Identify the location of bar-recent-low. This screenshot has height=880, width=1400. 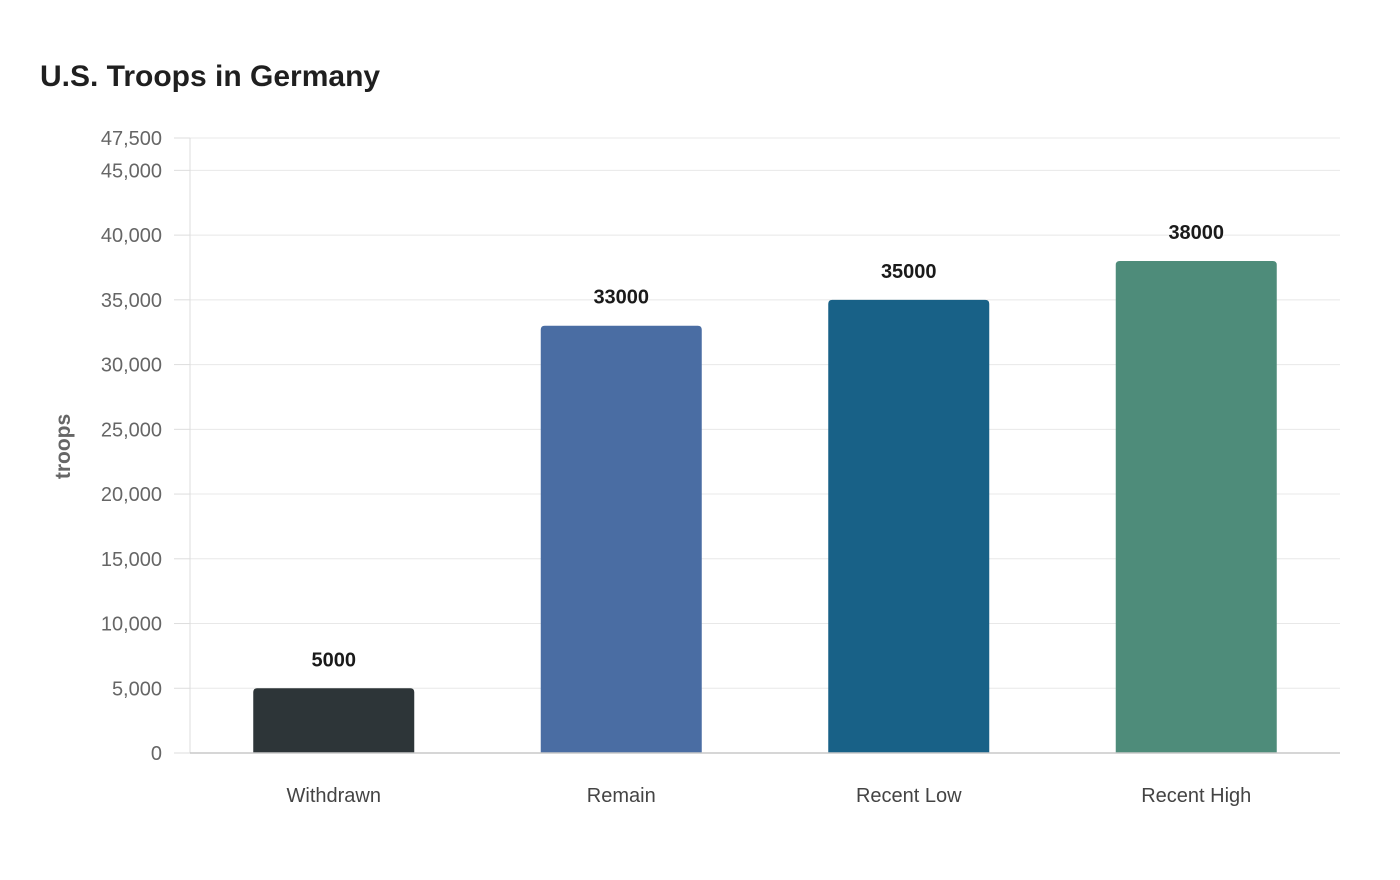
(909, 526).